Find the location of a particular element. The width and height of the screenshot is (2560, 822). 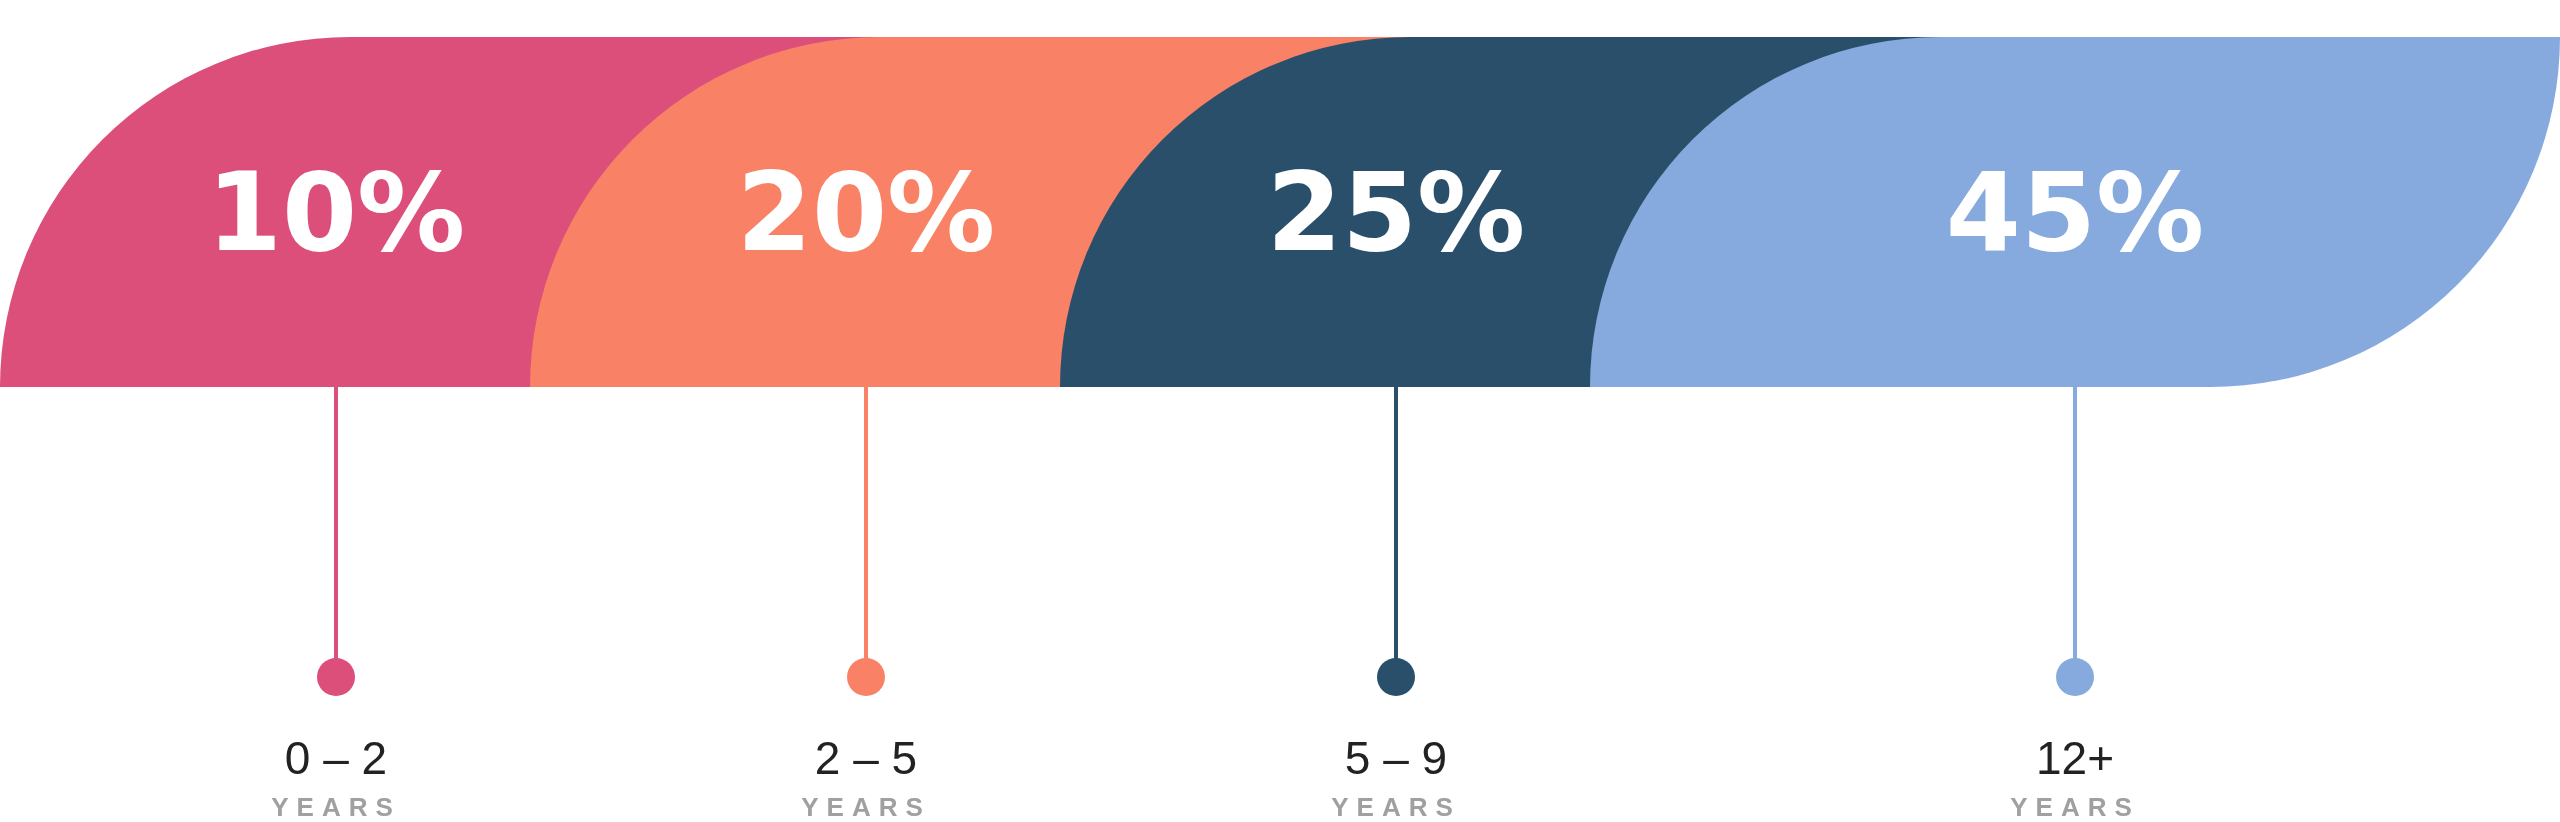

category-label: 2 – 5 is located at coordinates (866, 758).